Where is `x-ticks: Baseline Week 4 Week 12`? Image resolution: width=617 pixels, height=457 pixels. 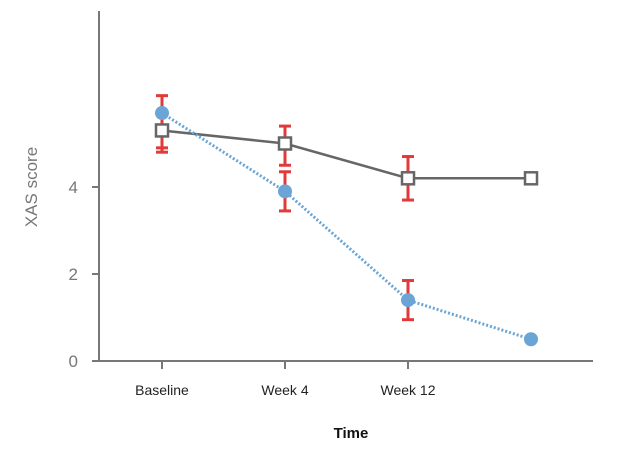
x-ticks: Baseline Week 4 Week 12 is located at coordinates (285, 379).